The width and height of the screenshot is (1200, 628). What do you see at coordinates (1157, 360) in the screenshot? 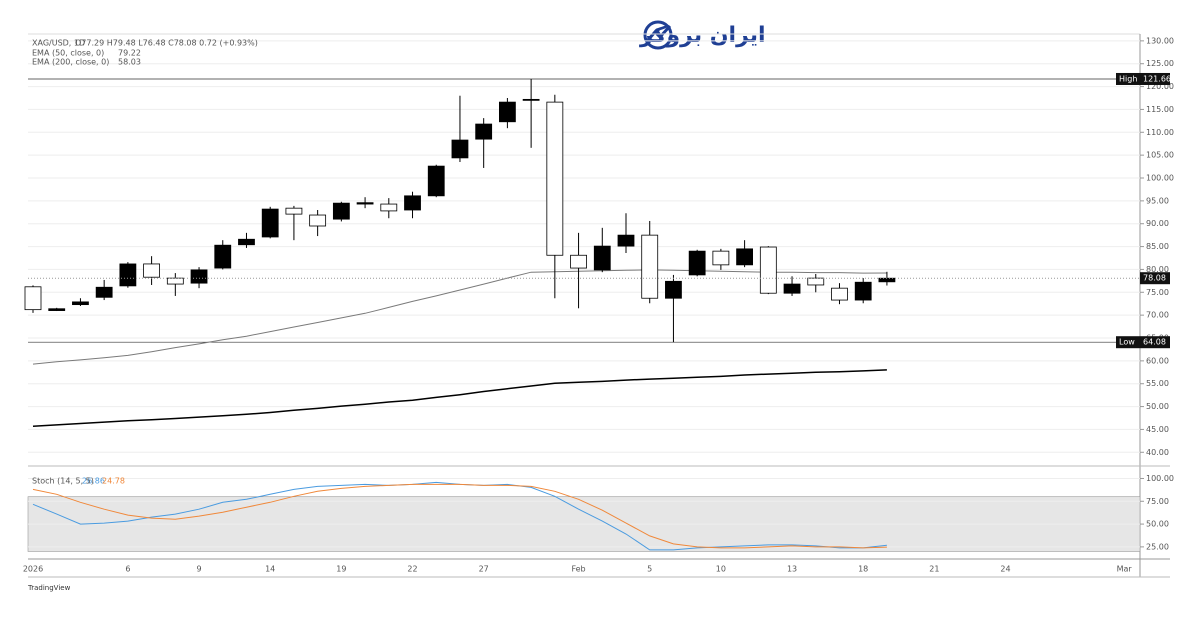
I see `y-tick-label: 60.00` at bounding box center [1157, 360].